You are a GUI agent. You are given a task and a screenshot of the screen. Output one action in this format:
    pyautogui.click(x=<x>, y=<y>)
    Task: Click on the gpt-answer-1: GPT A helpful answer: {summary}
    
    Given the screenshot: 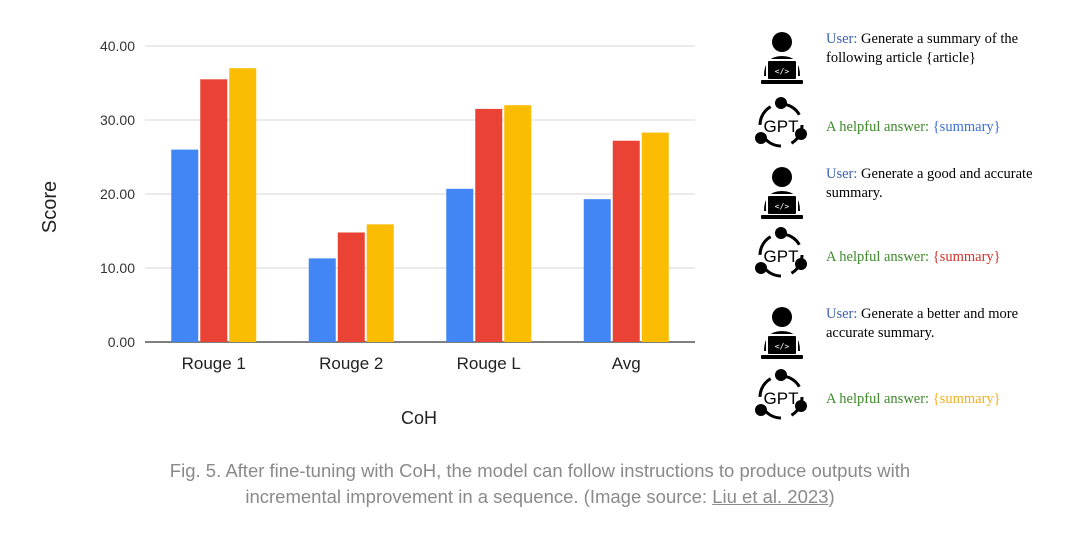 What is the action you would take?
    pyautogui.click(x=910, y=127)
    